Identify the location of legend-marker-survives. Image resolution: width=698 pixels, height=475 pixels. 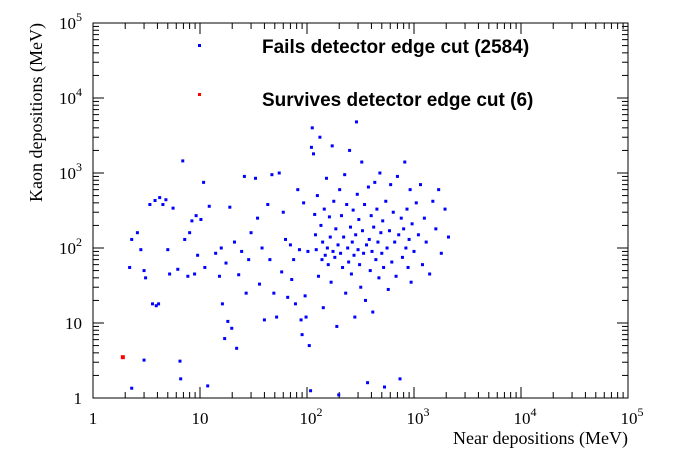
(199, 94).